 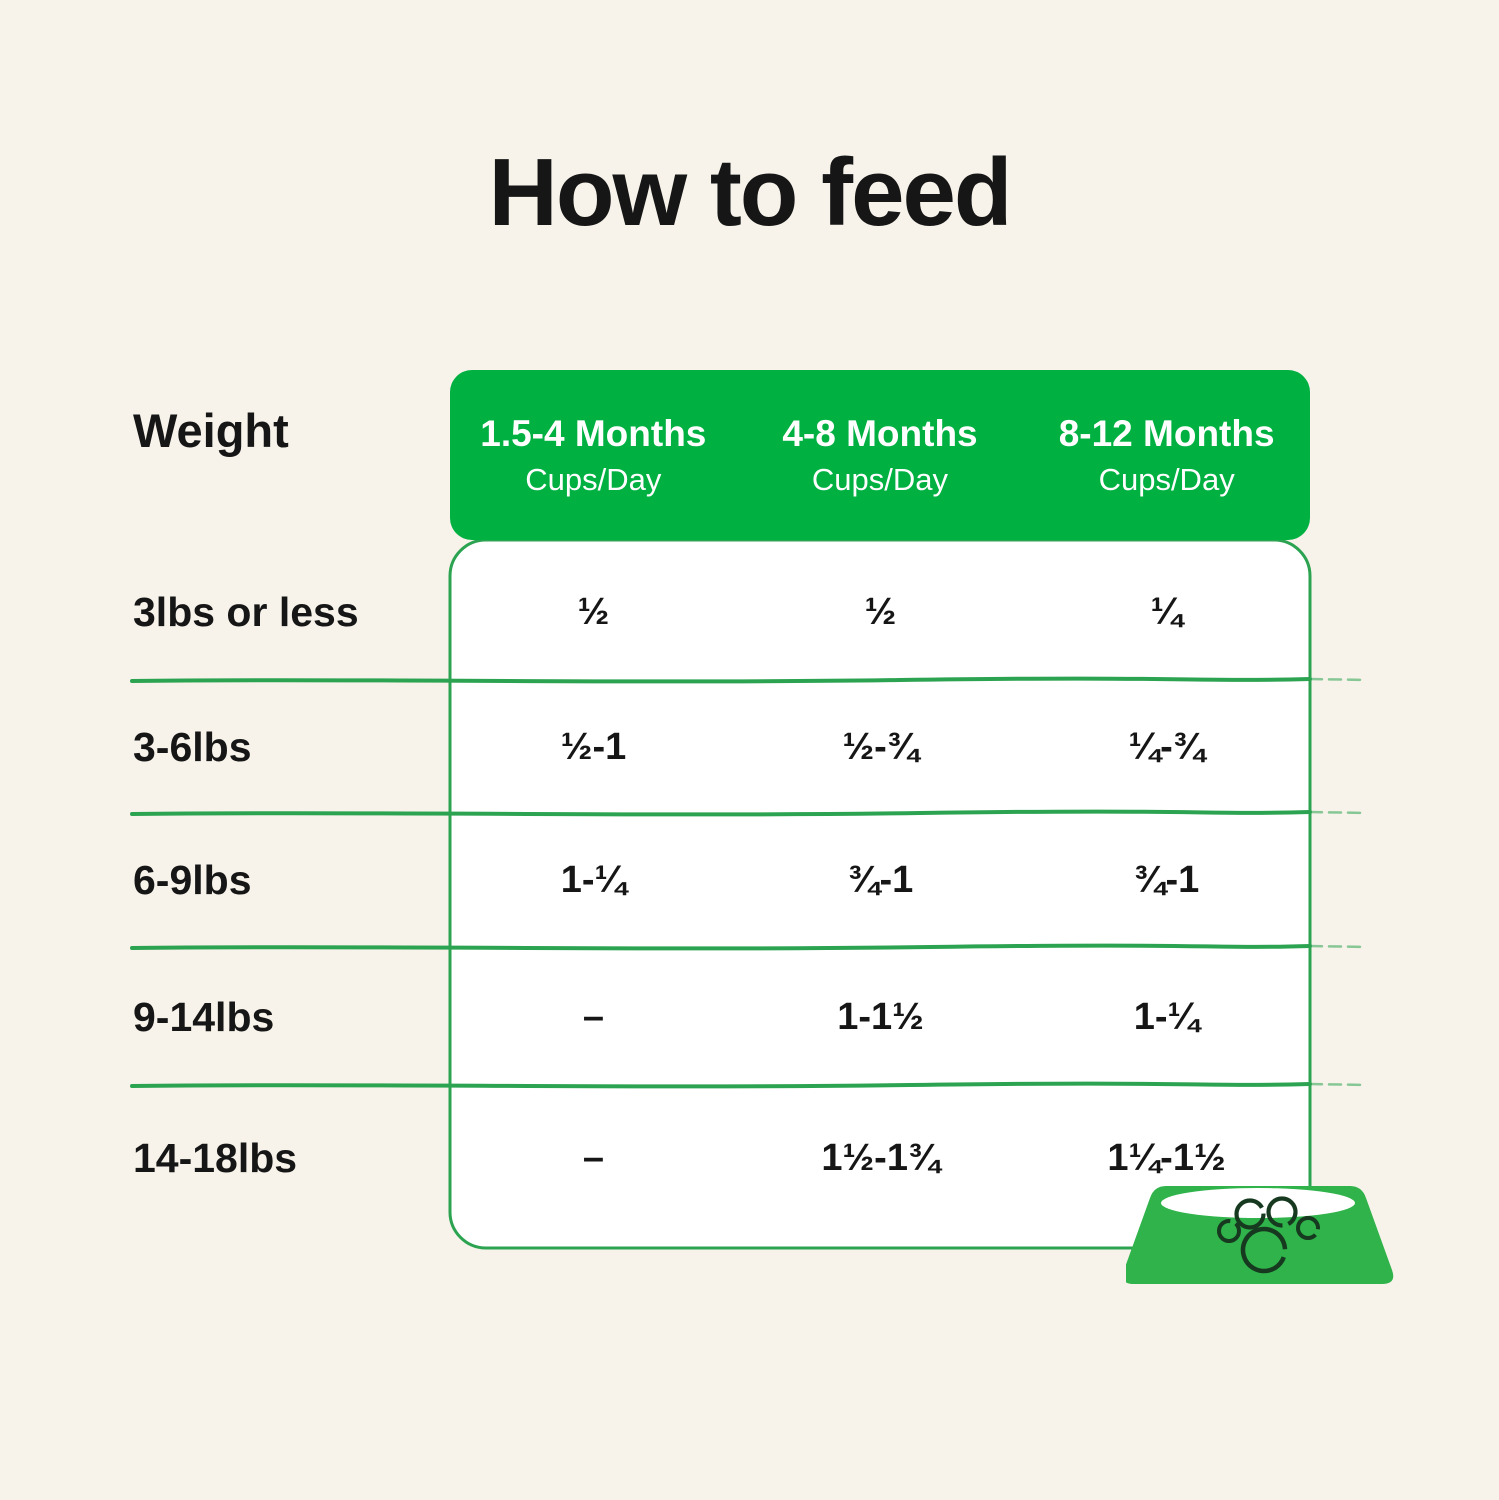 I want to click on column-header-3: 8-12 Months Cups/Day, so click(x=1166, y=455).